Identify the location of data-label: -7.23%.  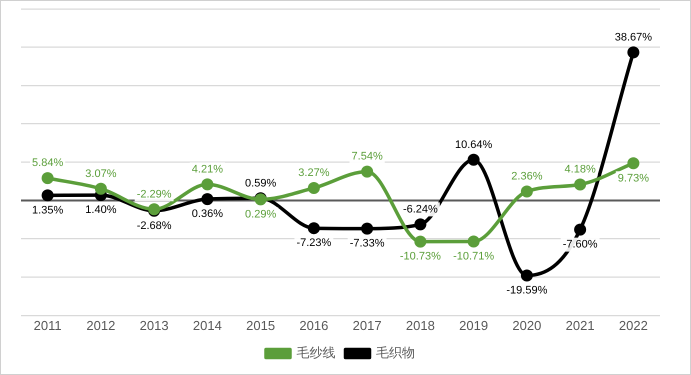
(314, 243).